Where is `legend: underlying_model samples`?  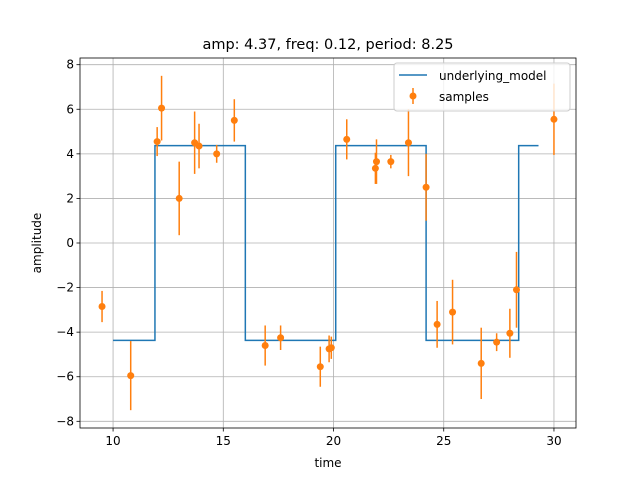
legend: underlying_model samples is located at coordinates (482, 87).